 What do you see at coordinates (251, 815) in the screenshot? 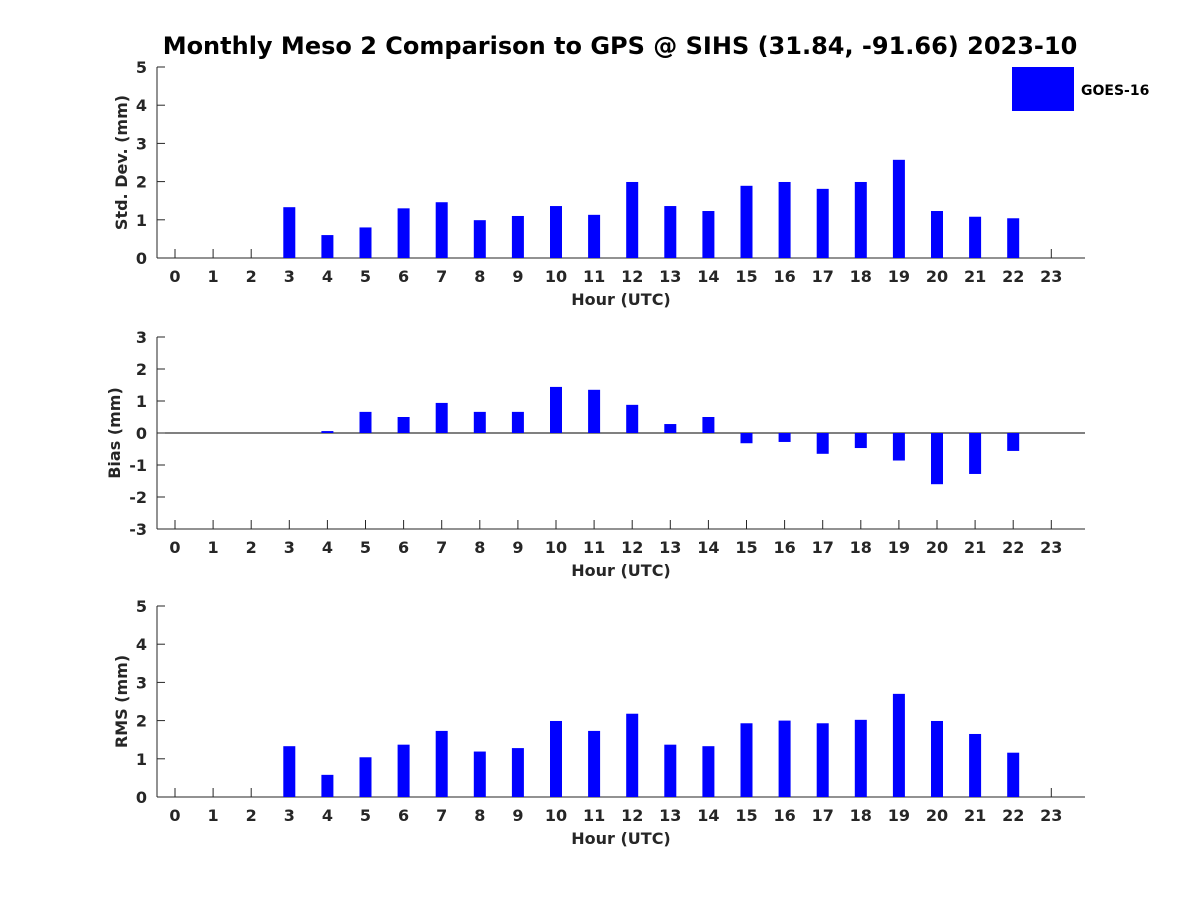
I see `rms-x-tick-label: 2` at bounding box center [251, 815].